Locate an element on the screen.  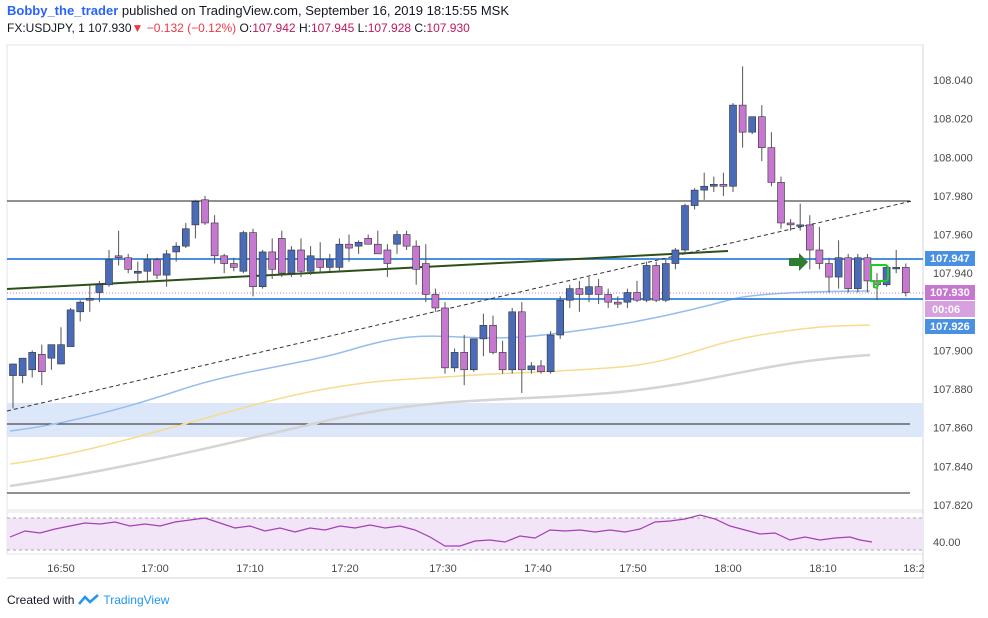
last-price-tag is located at coordinates (950, 292).